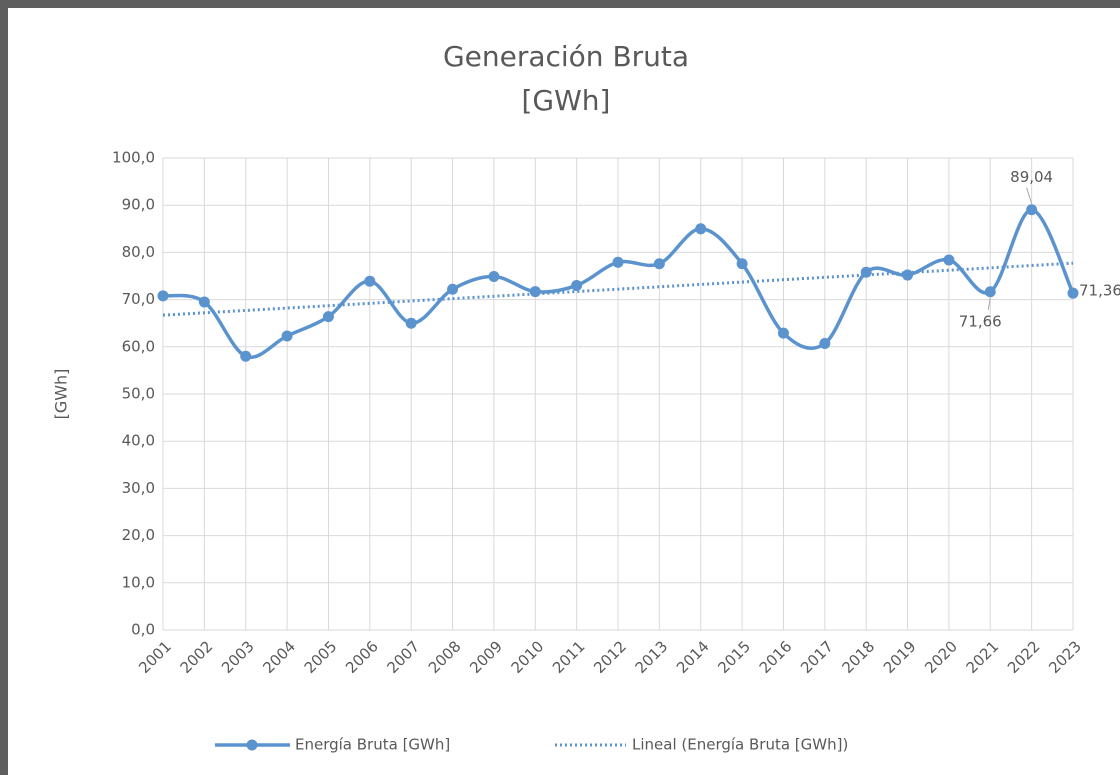  Describe the element at coordinates (138, 488) in the screenshot. I see `y-tick-label: 30,0` at that location.